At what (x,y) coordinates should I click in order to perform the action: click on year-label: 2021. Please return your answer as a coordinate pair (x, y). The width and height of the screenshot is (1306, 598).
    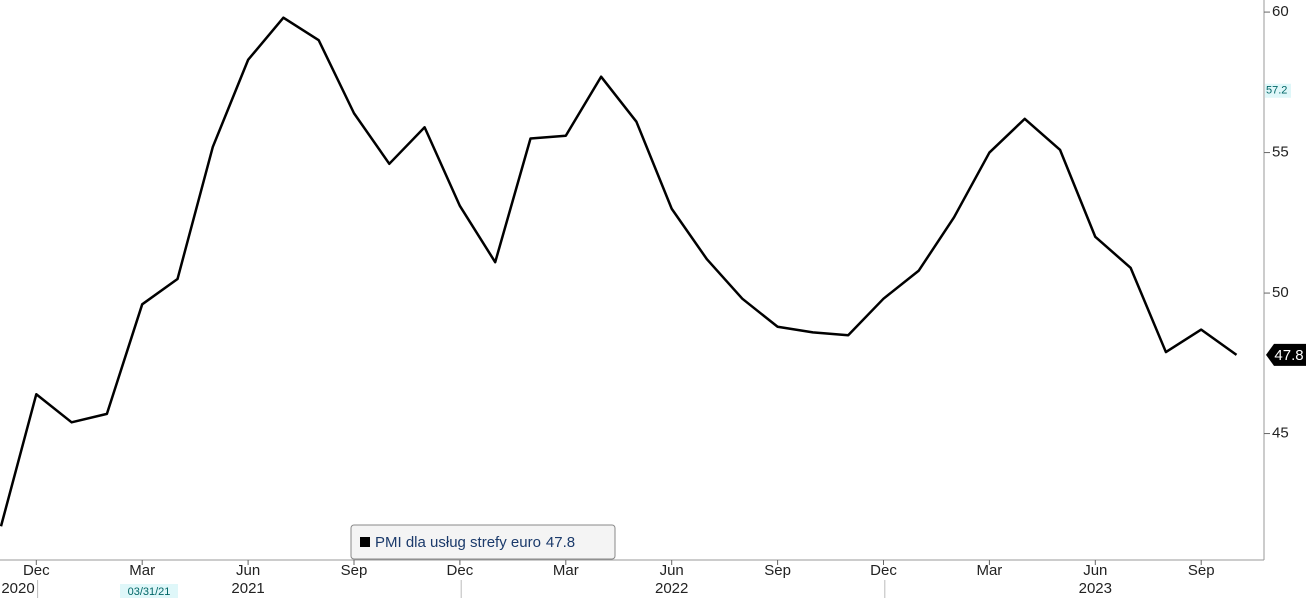
    Looking at the image, I should click on (247, 588).